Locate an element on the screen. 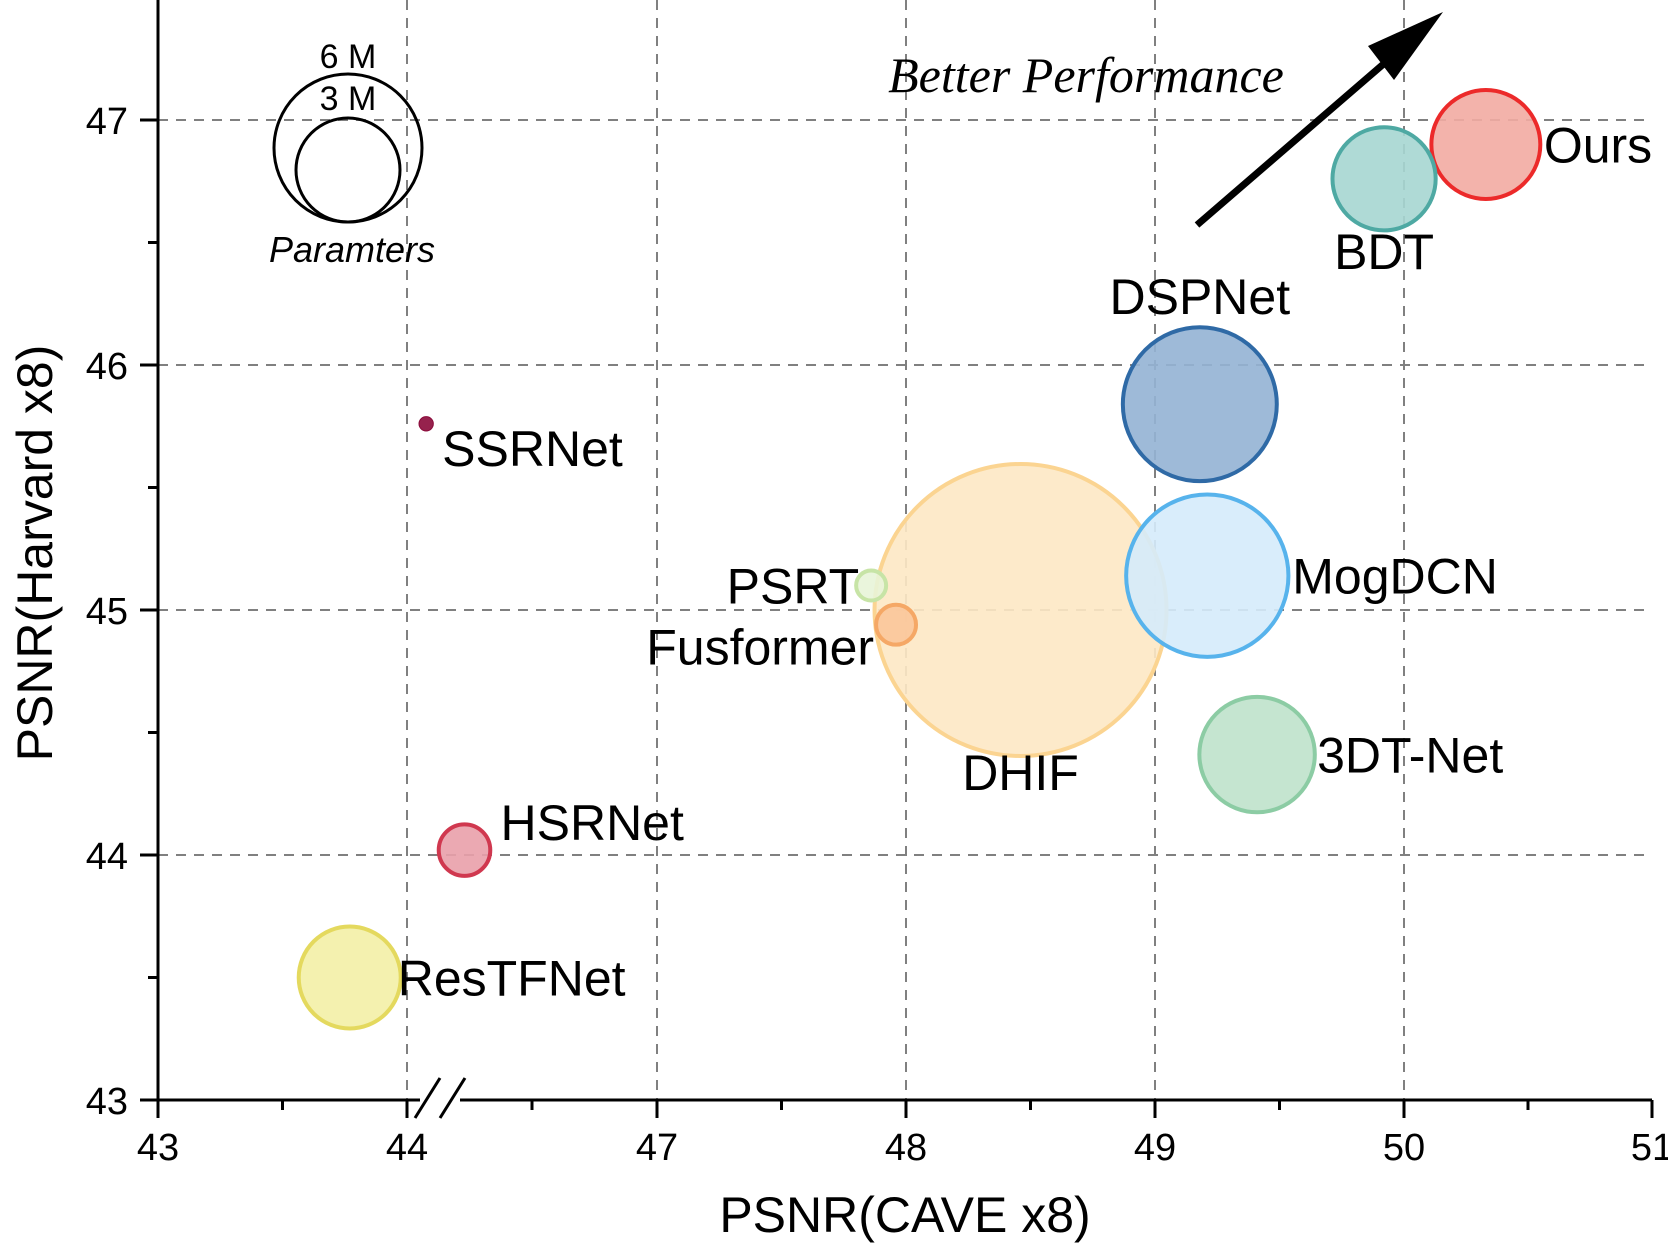 Image resolution: width=1668 pixels, height=1246 pixels. bubble-fusformer is located at coordinates (896, 624).